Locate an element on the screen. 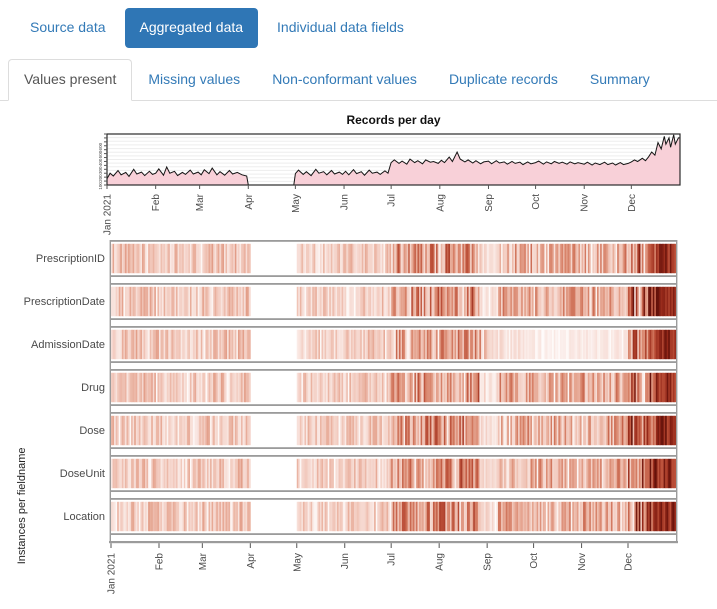  tab-non-conformant-values: Non-conformant values is located at coordinates (344, 79).